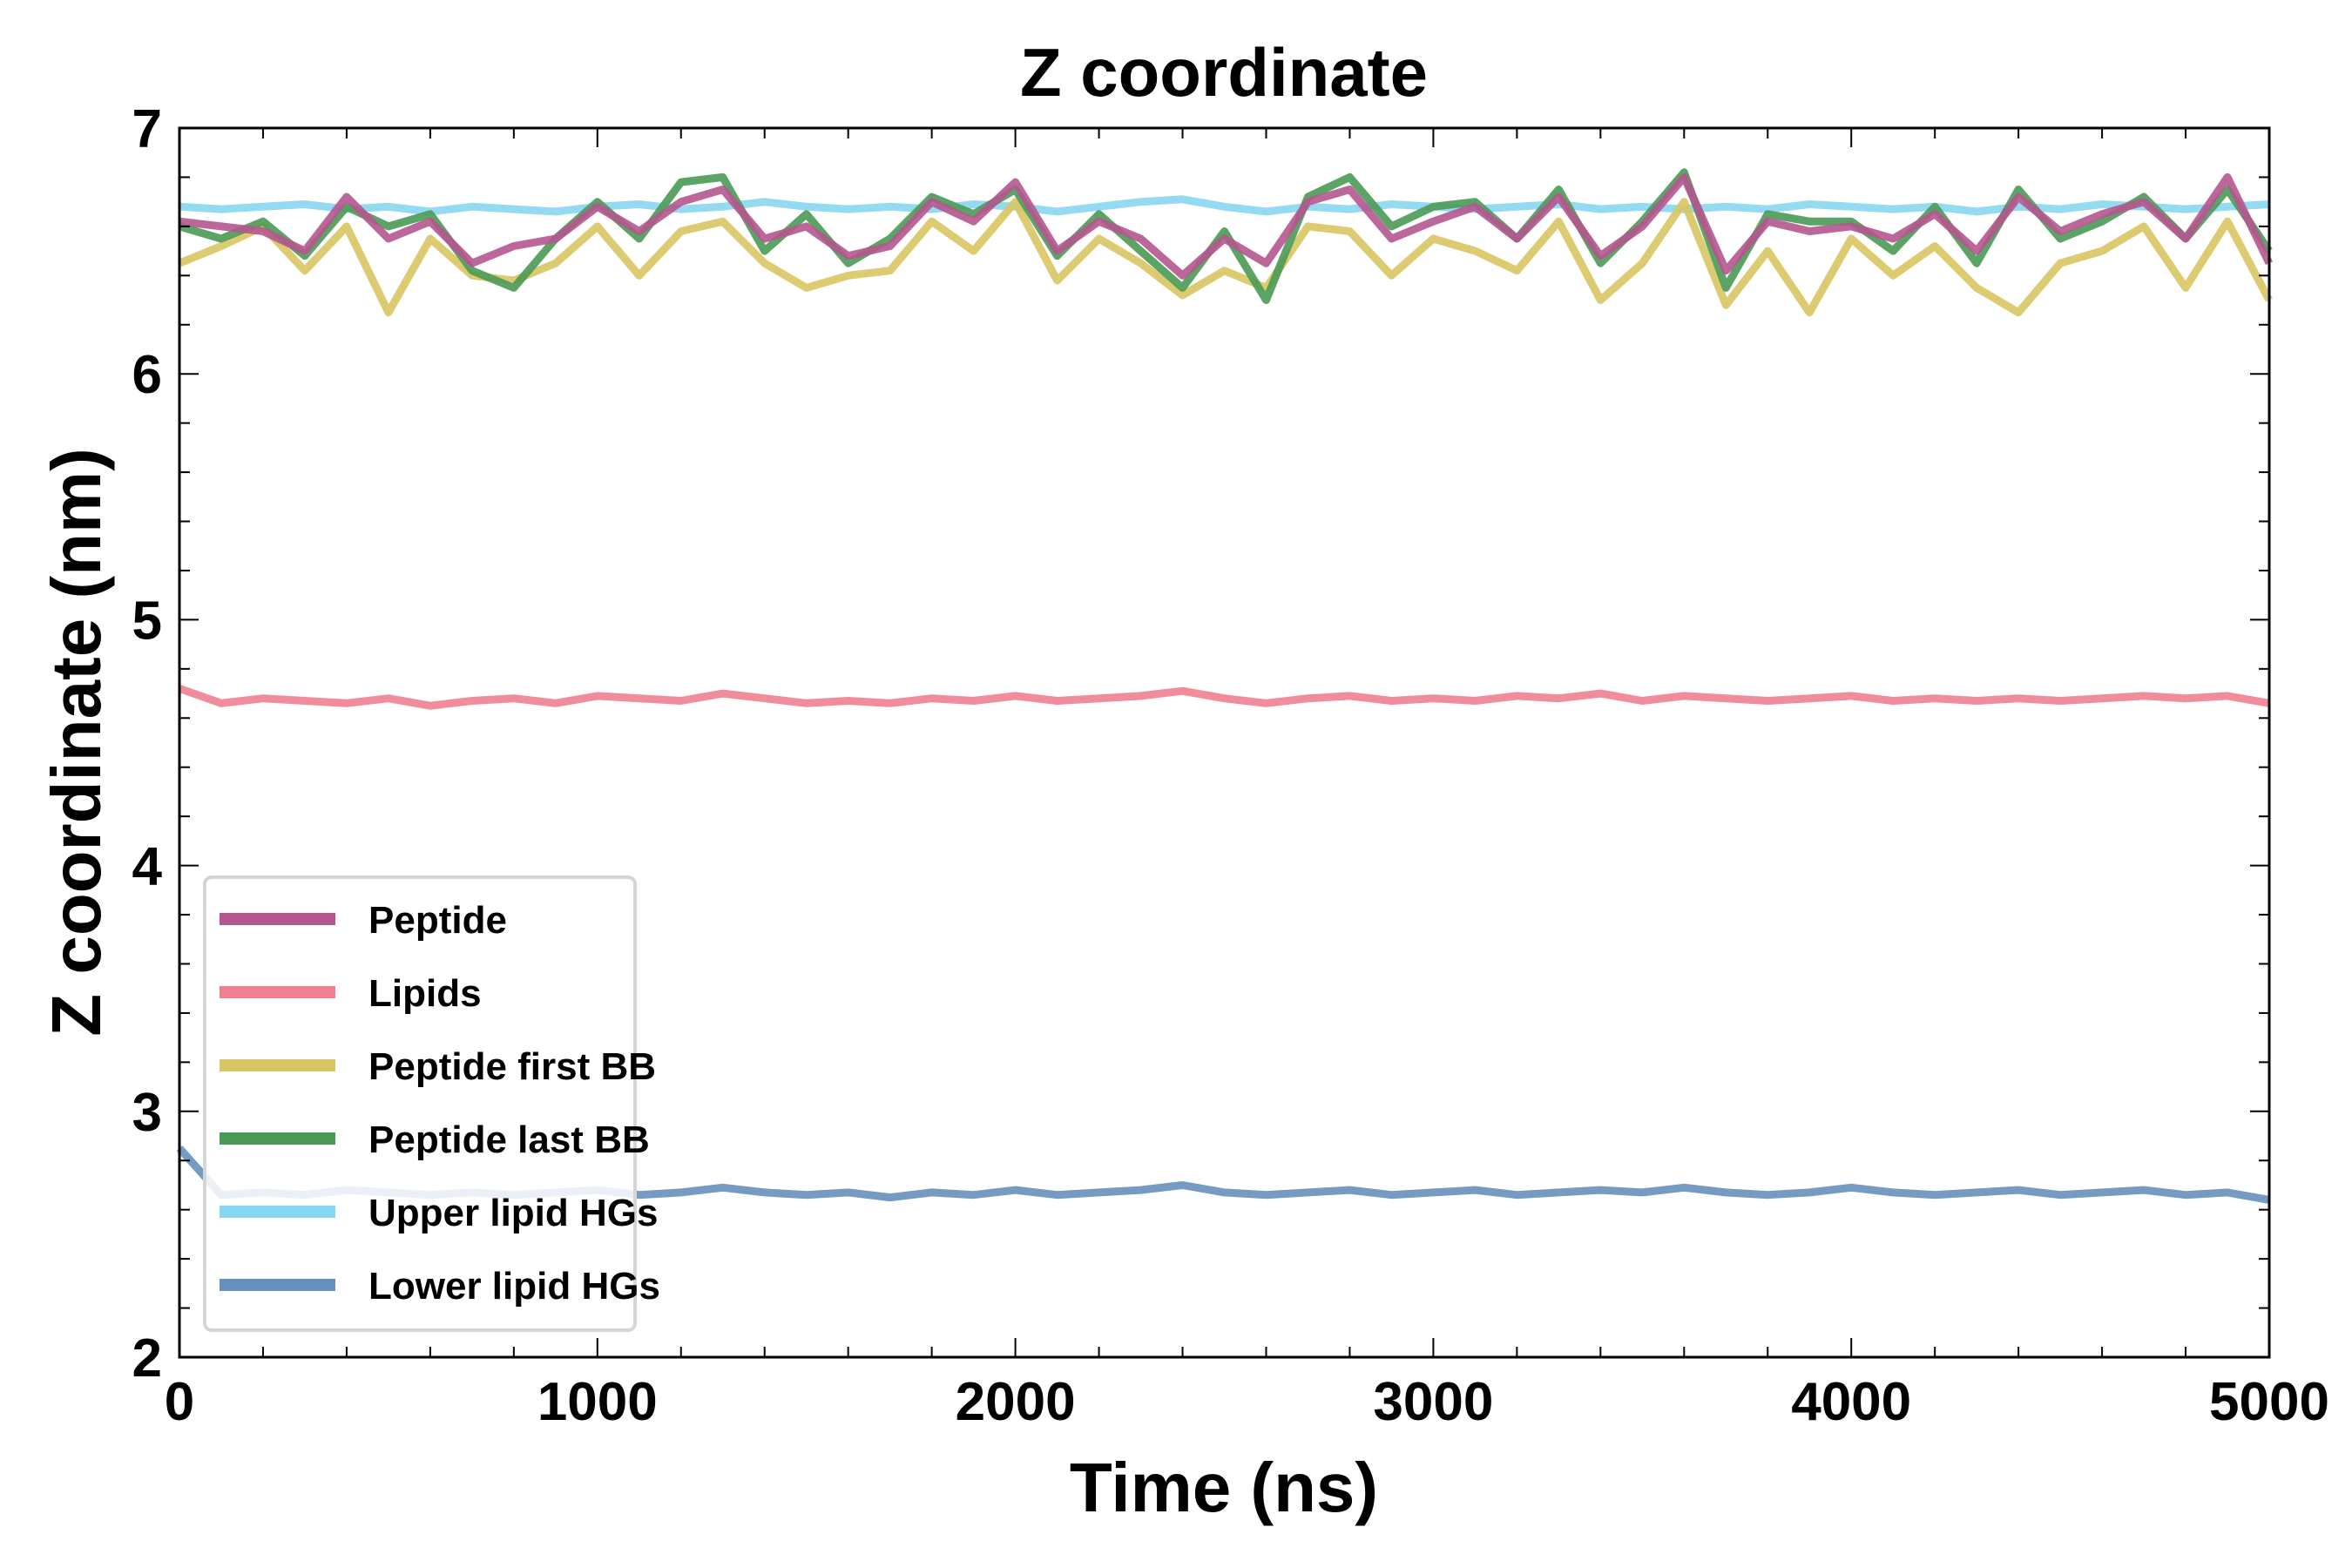 The image size is (2352, 1568). What do you see at coordinates (1224, 72) in the screenshot?
I see `chart-title: Z coordinate` at bounding box center [1224, 72].